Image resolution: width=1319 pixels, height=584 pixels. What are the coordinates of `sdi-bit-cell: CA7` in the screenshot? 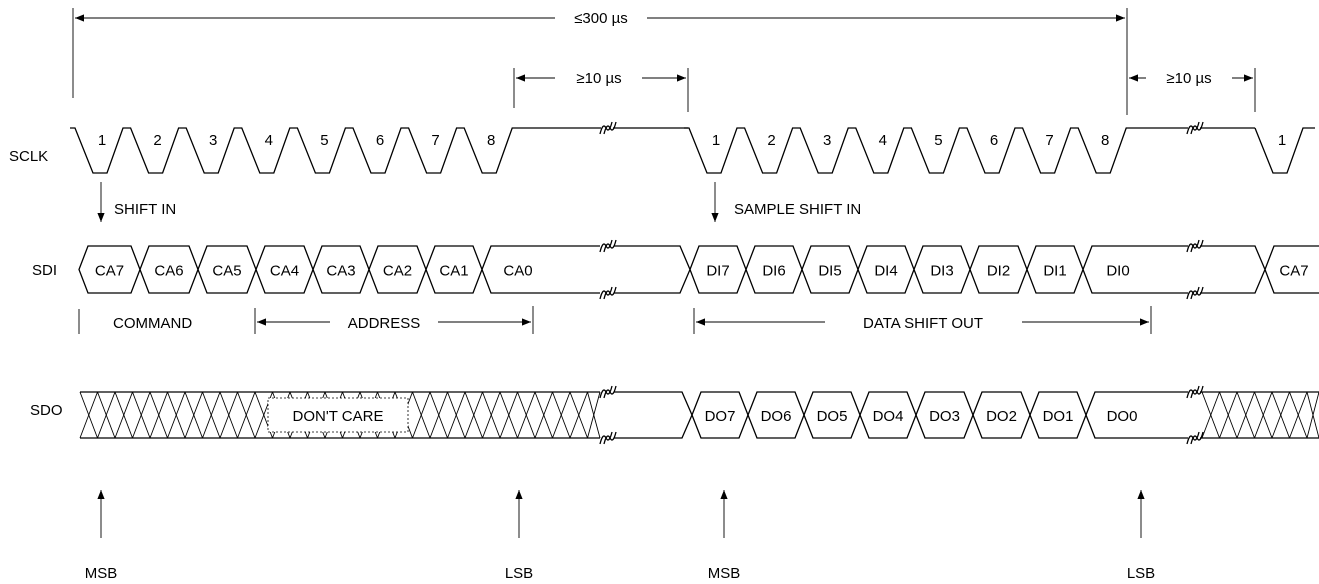 It's located at (109, 269).